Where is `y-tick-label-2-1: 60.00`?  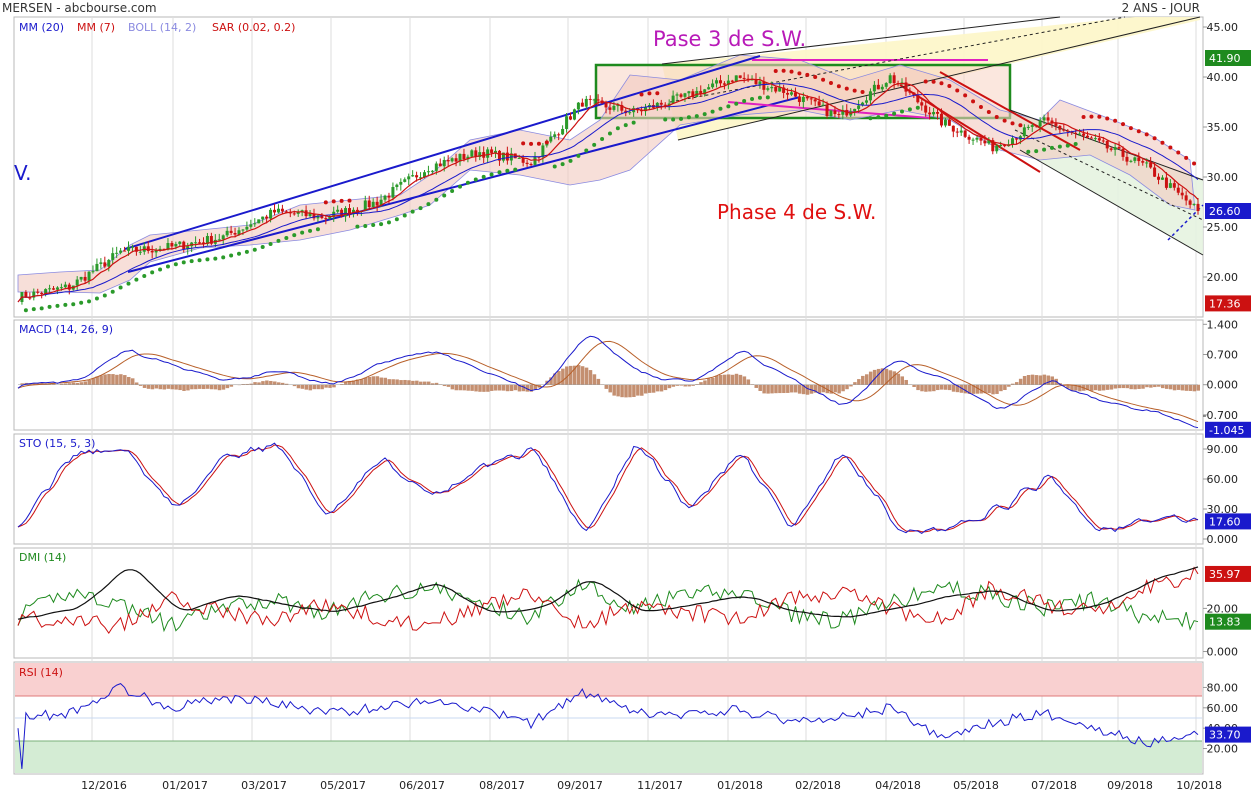 y-tick-label-2-1: 60.00 is located at coordinates (1223, 479).